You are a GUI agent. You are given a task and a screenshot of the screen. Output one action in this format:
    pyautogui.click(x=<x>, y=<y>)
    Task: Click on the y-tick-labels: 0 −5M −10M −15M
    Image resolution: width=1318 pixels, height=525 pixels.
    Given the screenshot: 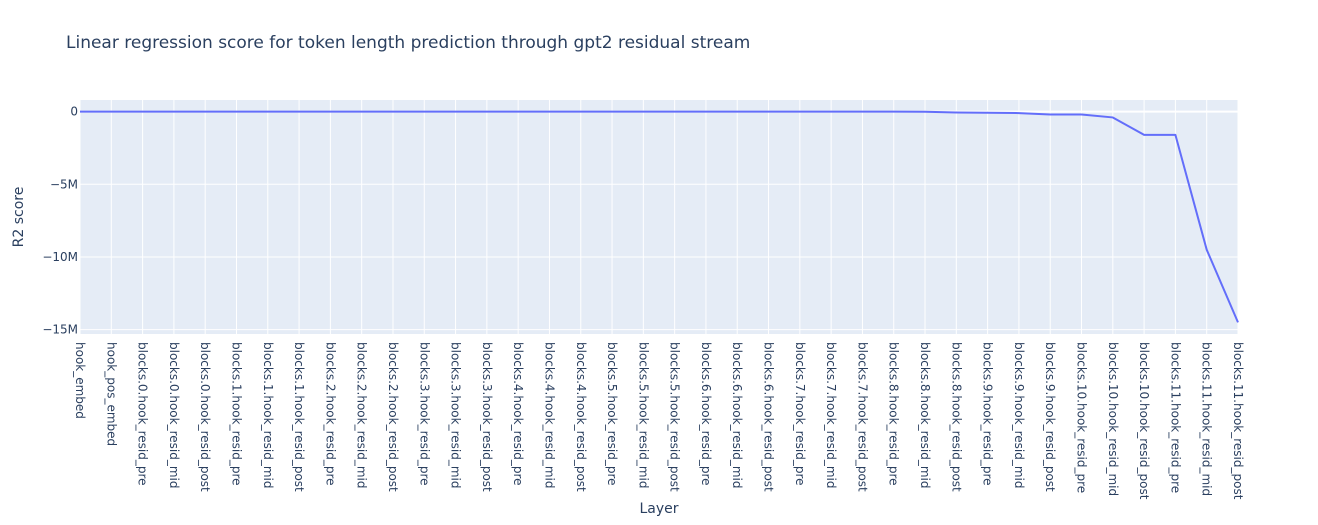 What is the action you would take?
    pyautogui.click(x=60, y=221)
    